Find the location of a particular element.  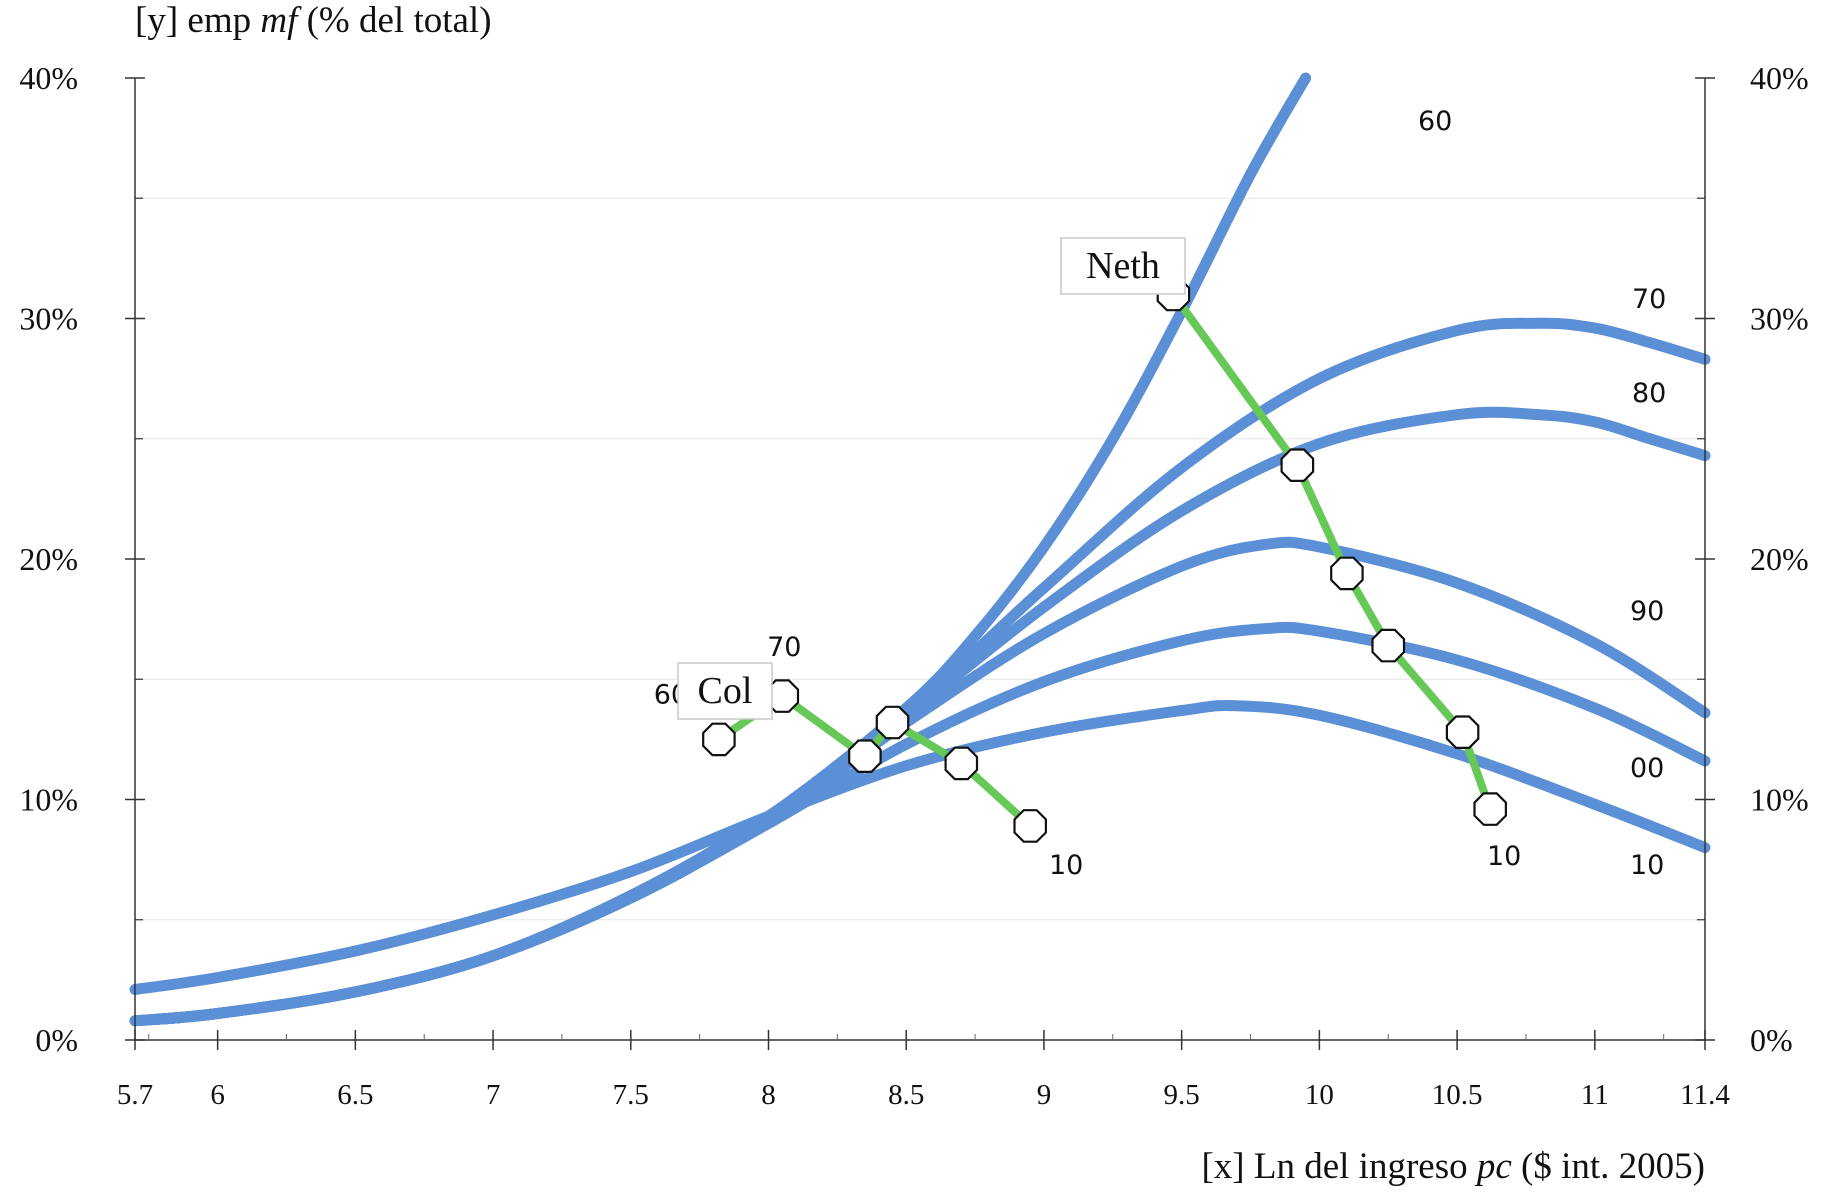

curve-label-80: 80 is located at coordinates (1649, 393).